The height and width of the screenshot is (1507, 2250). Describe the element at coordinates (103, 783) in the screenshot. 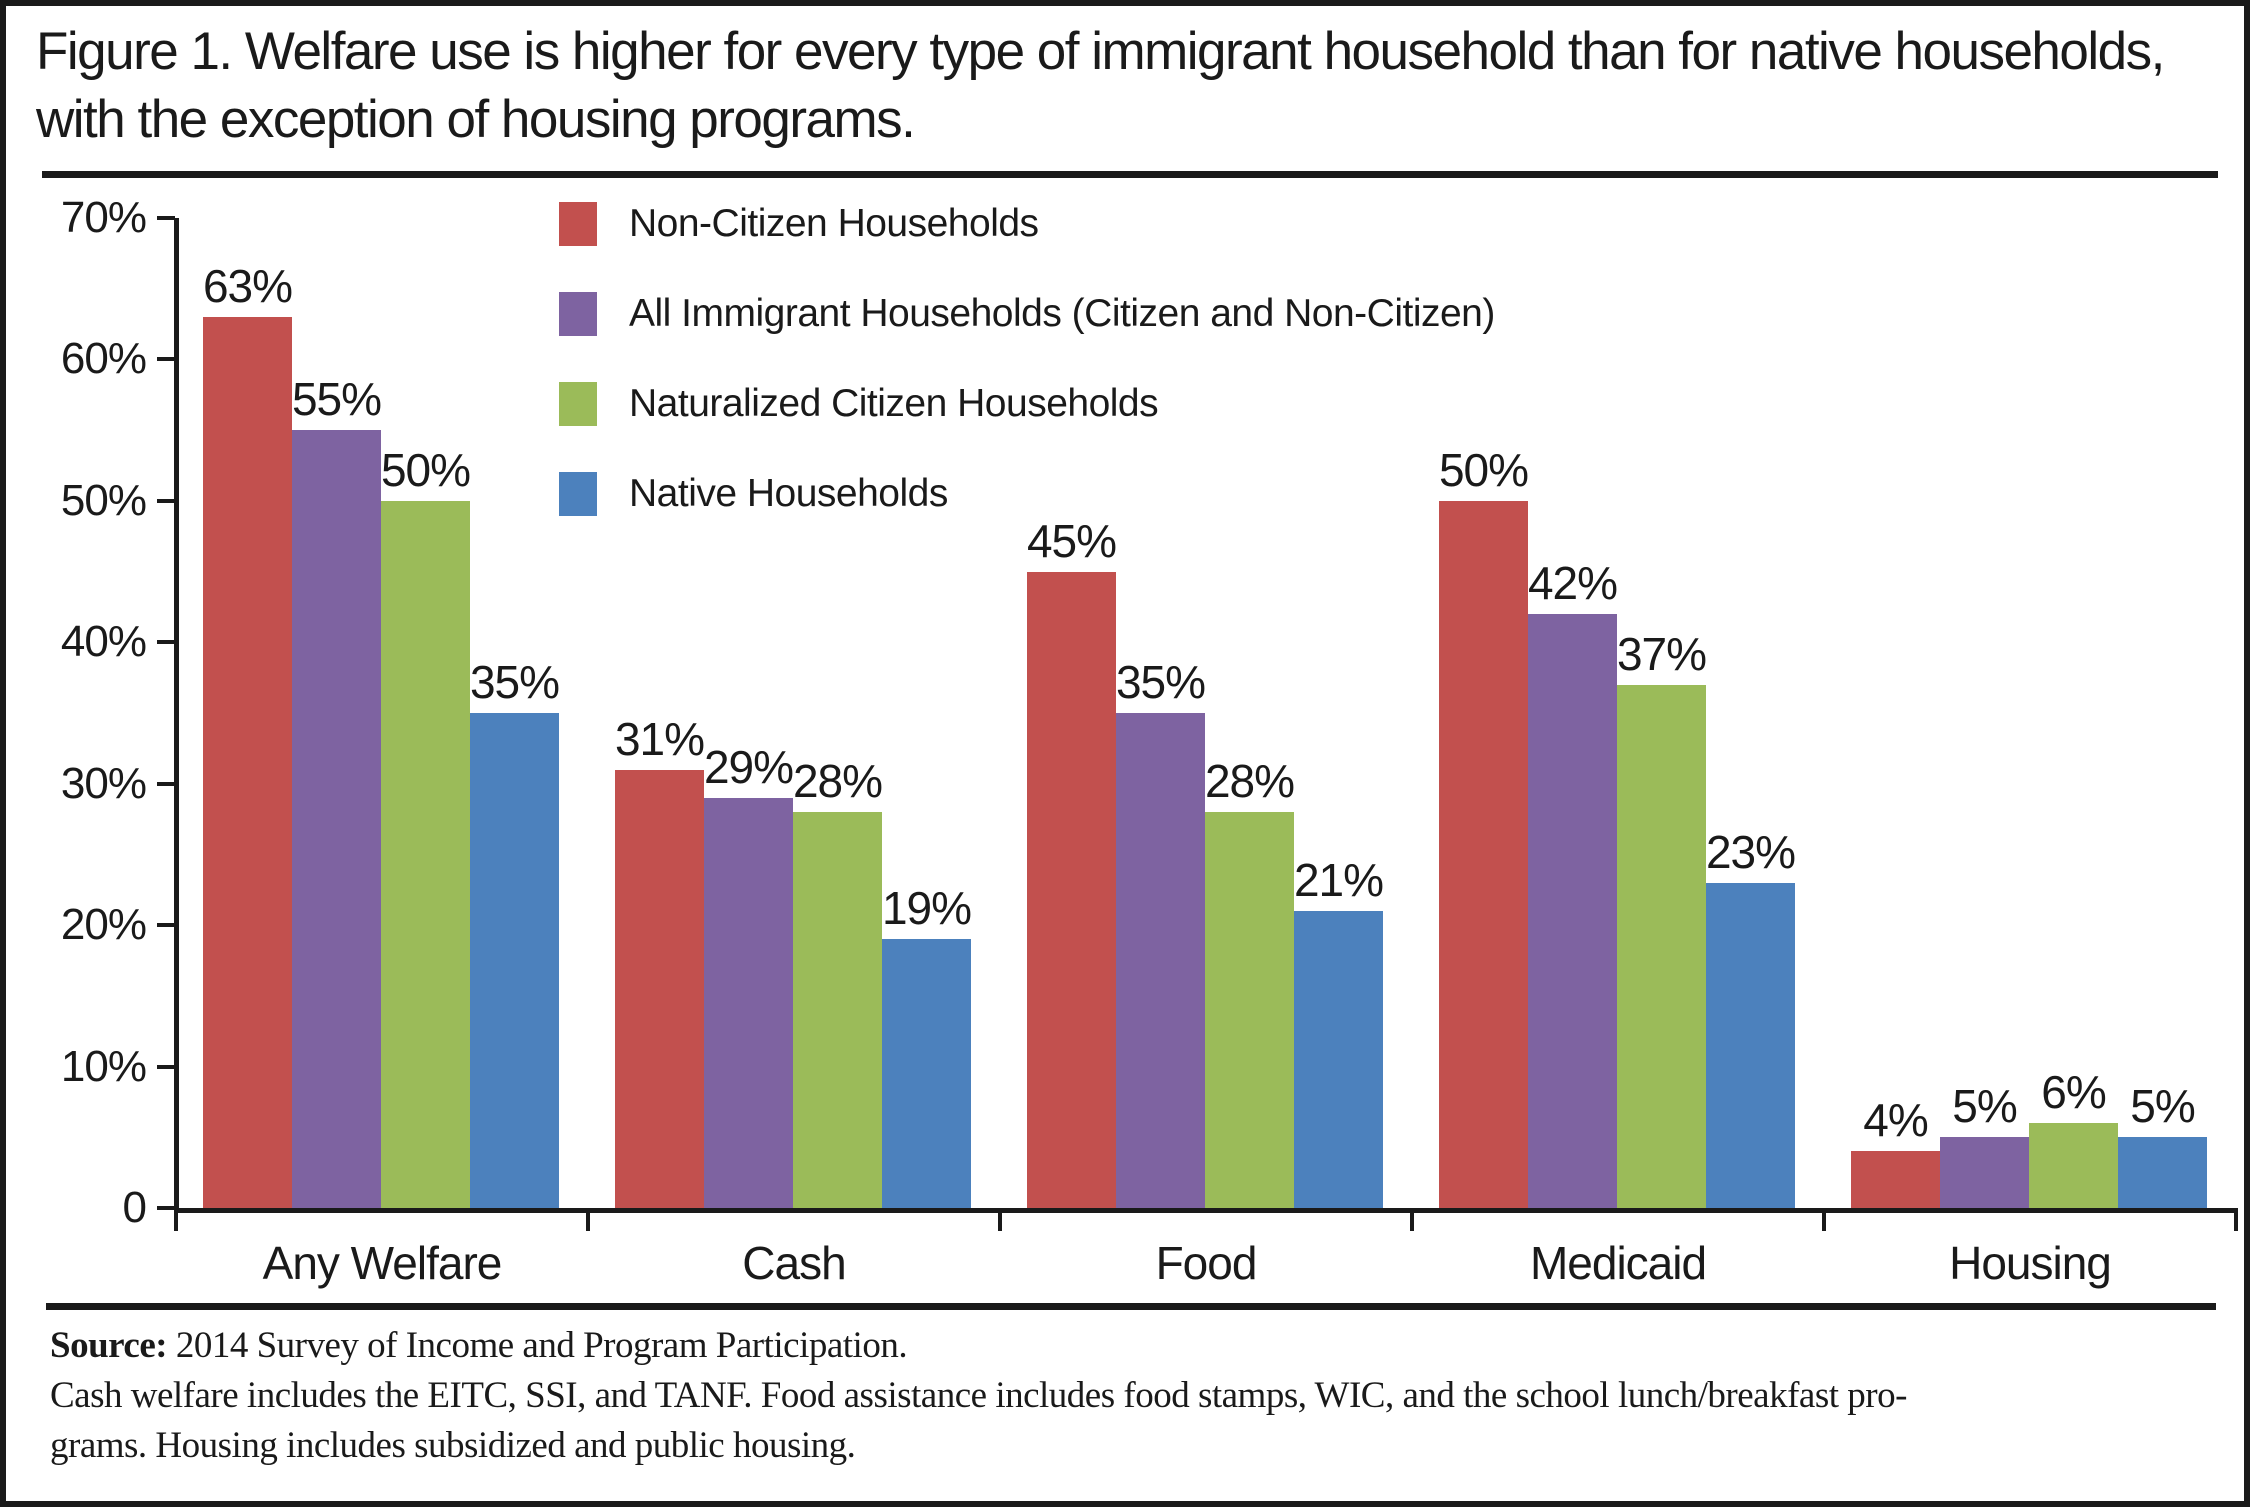

I see `y-tick-label: 30%` at that location.